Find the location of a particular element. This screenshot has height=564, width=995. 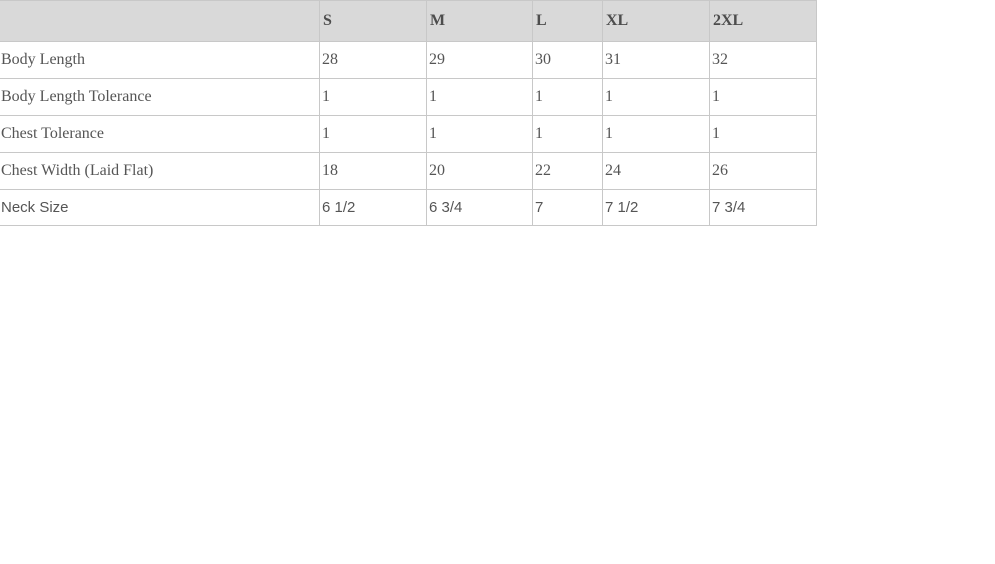

table-row: Body Length Tolerance 1 1 1 1 1 is located at coordinates (408, 97).